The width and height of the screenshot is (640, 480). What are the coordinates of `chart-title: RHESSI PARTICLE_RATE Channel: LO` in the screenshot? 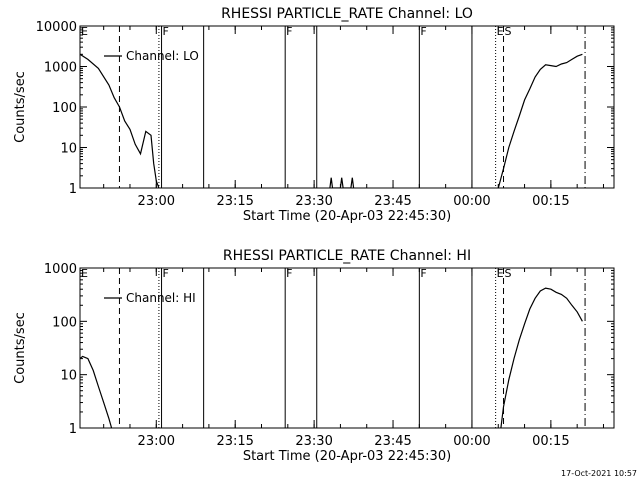 It's located at (347, 14).